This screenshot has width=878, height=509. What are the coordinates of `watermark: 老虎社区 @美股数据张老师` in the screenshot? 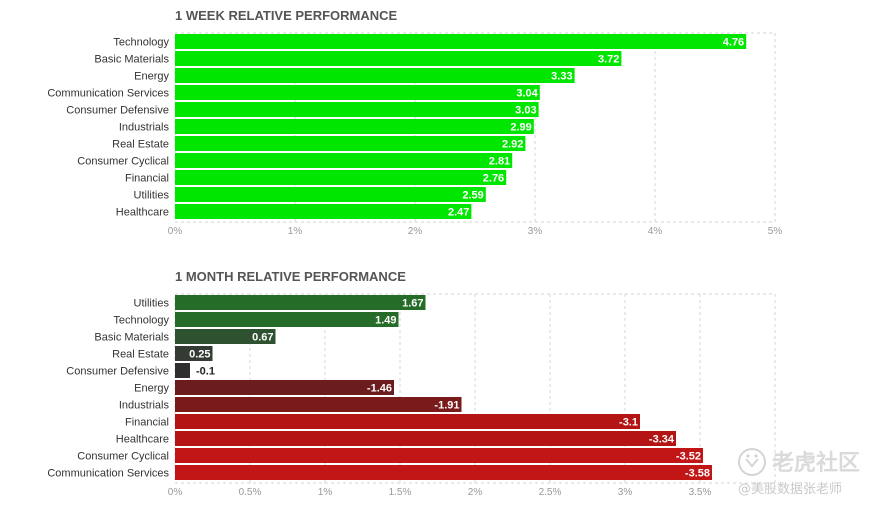 It's located at (799, 472).